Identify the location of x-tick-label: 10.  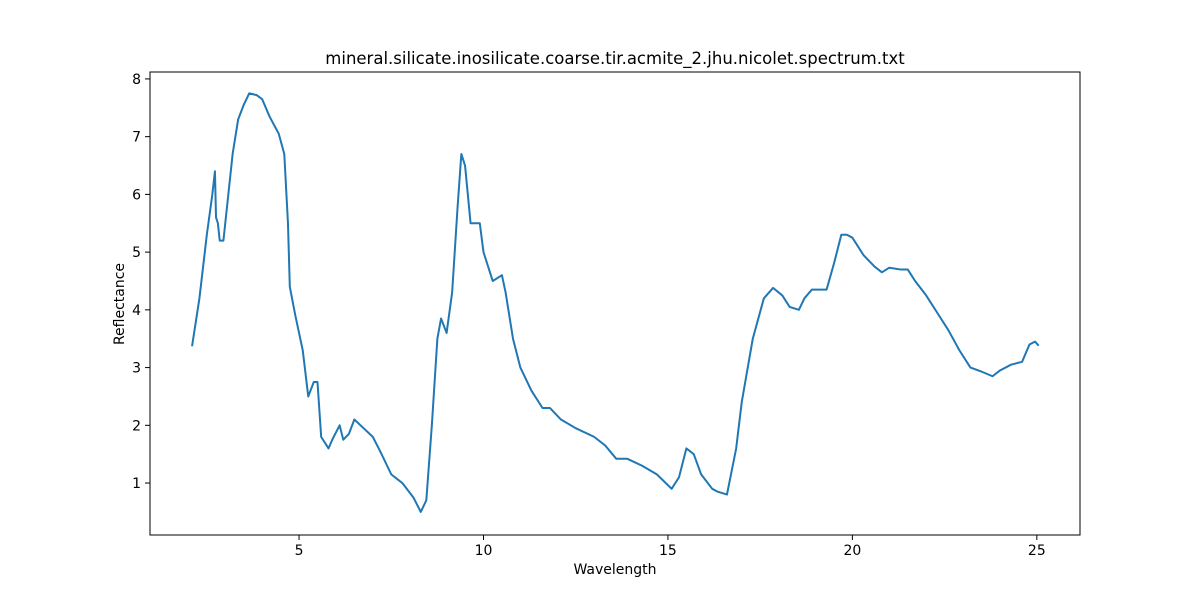
(484, 551).